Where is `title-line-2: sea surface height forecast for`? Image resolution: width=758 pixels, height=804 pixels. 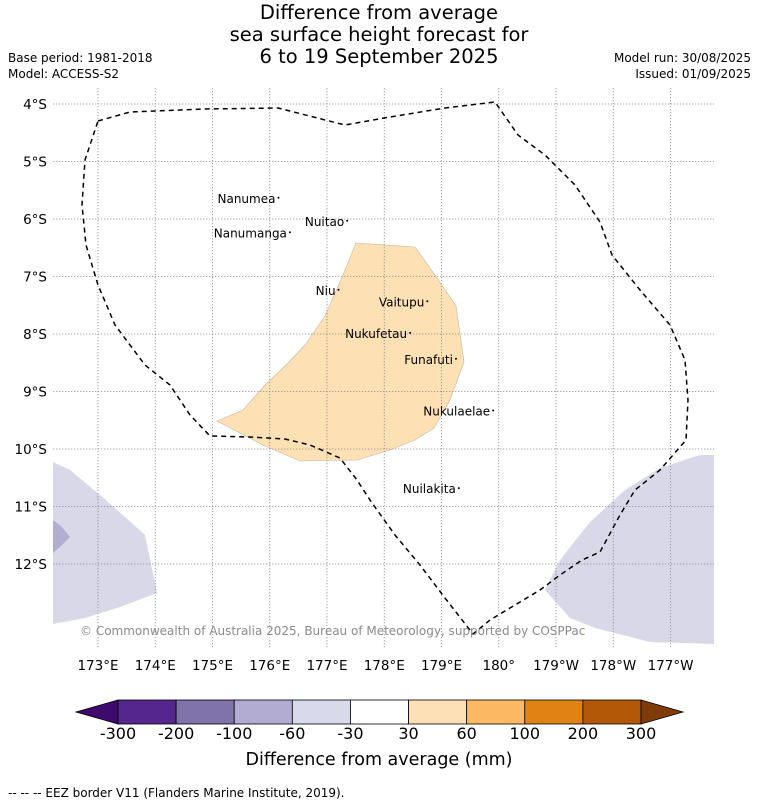
title-line-2: sea surface height forecast for is located at coordinates (379, 34).